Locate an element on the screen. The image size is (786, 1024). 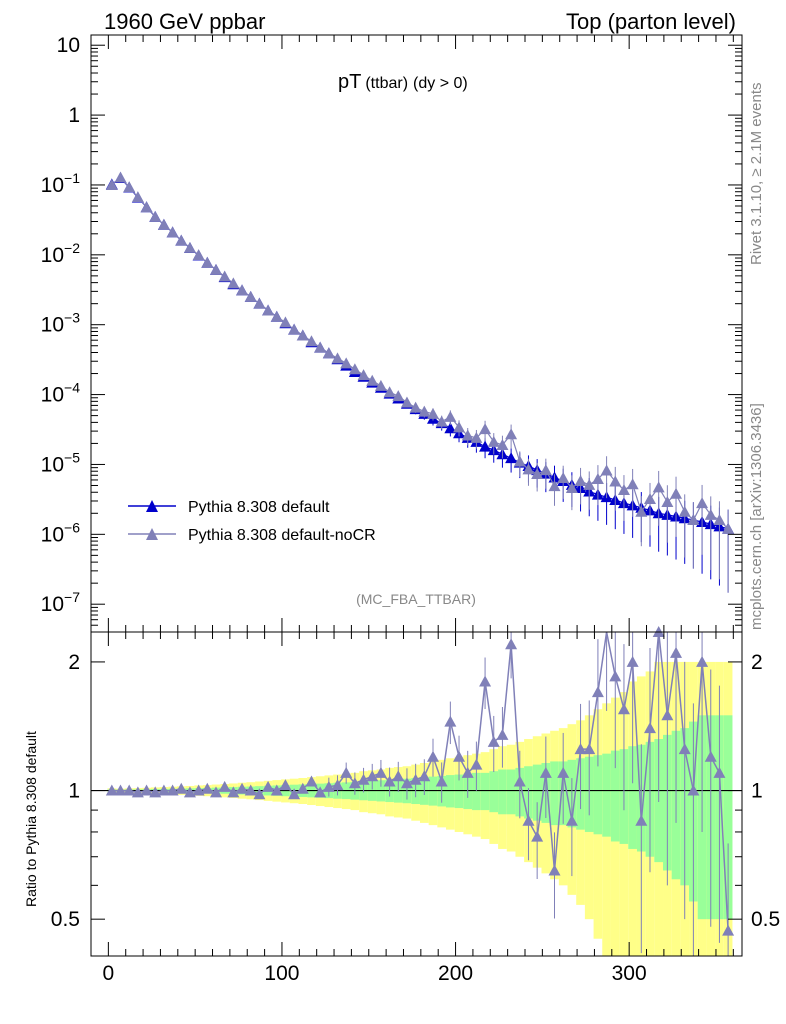
ratio-y-tick-label: 2 is located at coordinates (74, 662).